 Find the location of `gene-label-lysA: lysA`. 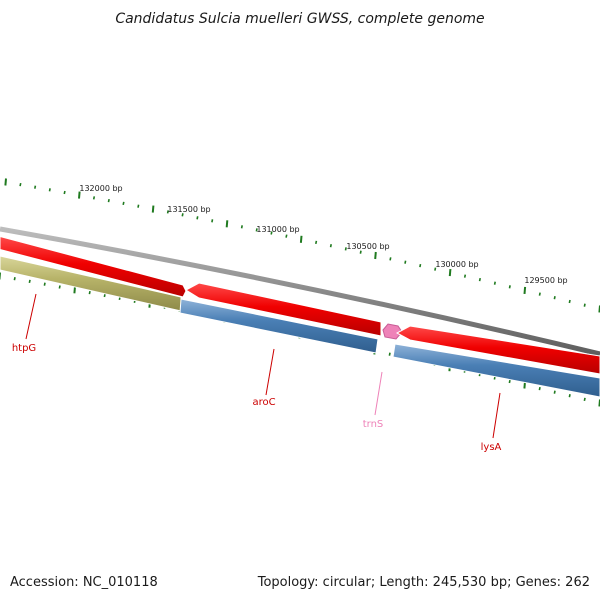

gene-label-lysA: lysA is located at coordinates (491, 447).